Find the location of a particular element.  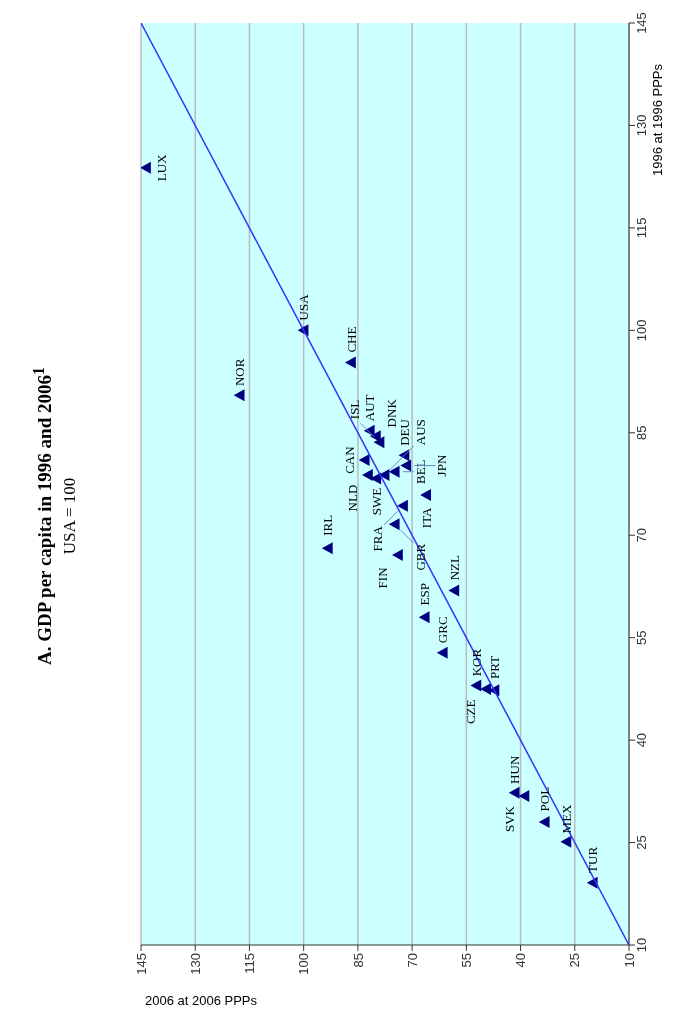

annotation: JPN is located at coordinates (442, 465).